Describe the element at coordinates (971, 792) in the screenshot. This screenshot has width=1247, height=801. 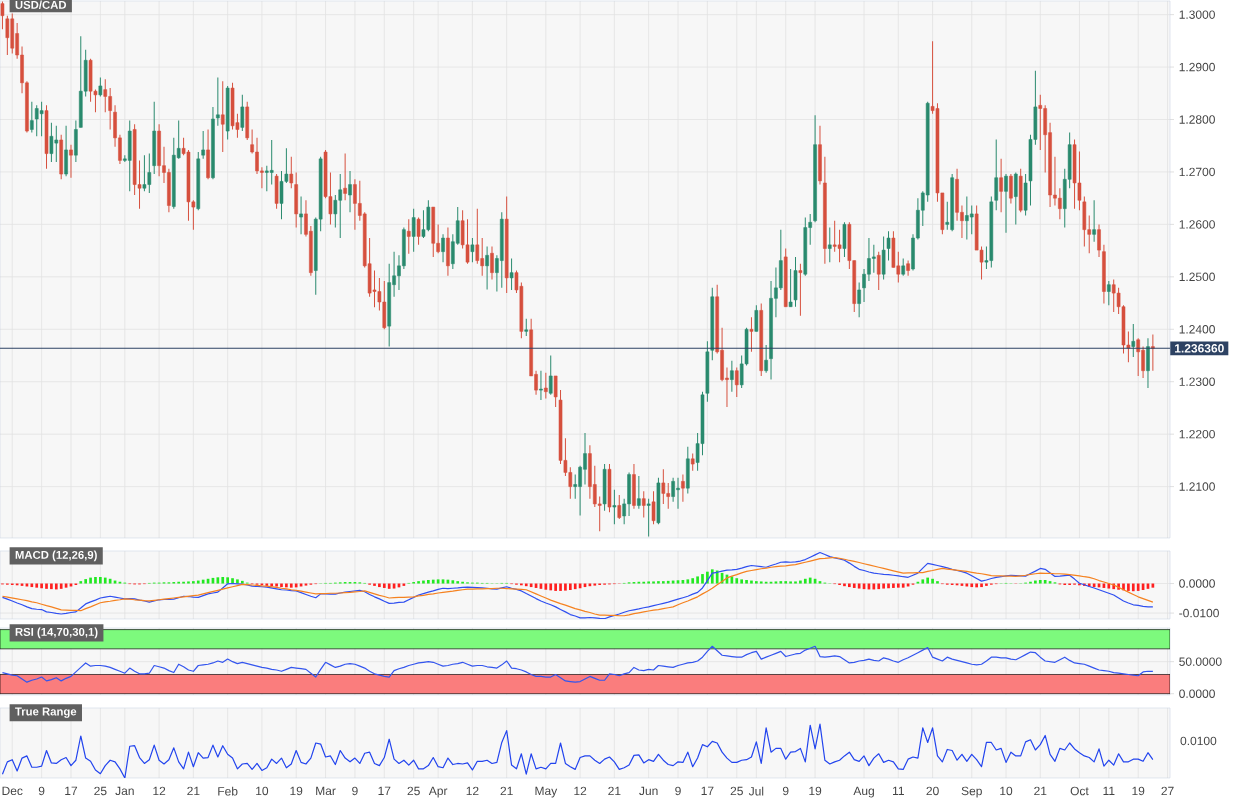
I see `x-tick-label: Sep` at that location.